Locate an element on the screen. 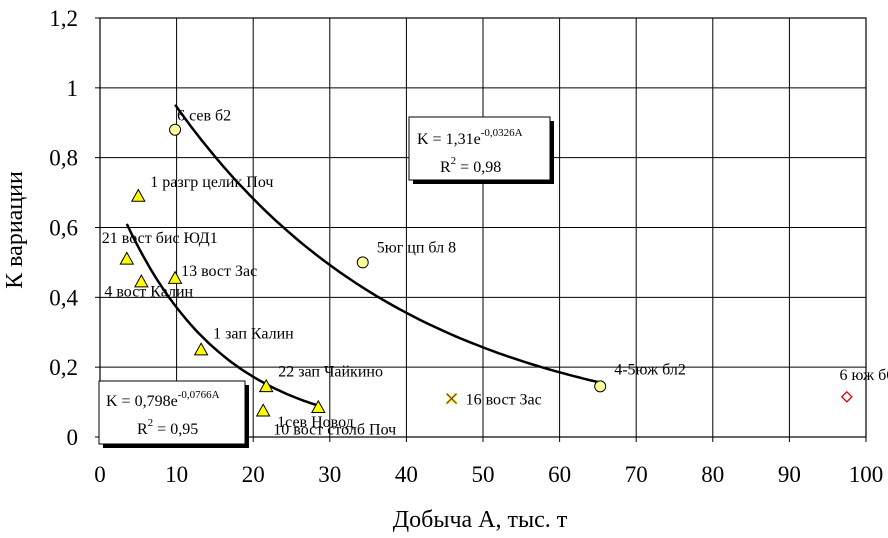  x-tick-label: 0 is located at coordinates (100, 474).